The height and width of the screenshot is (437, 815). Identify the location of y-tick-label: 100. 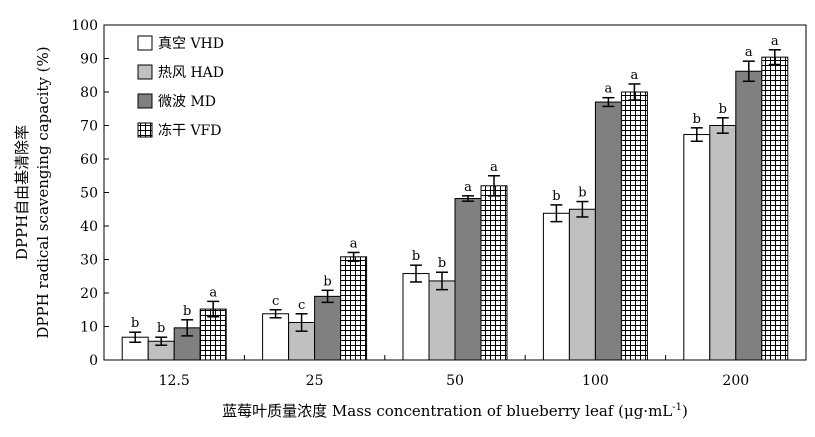
(84, 26).